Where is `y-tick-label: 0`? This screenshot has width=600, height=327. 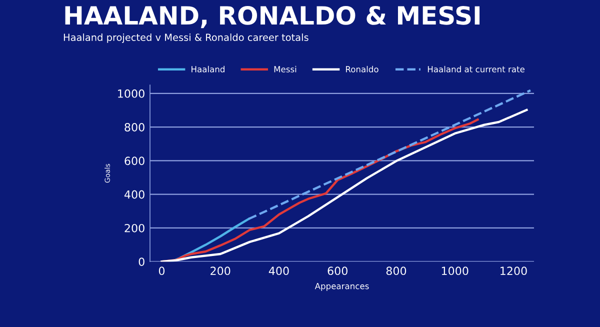 y-tick-label: 0 is located at coordinates (141, 262).